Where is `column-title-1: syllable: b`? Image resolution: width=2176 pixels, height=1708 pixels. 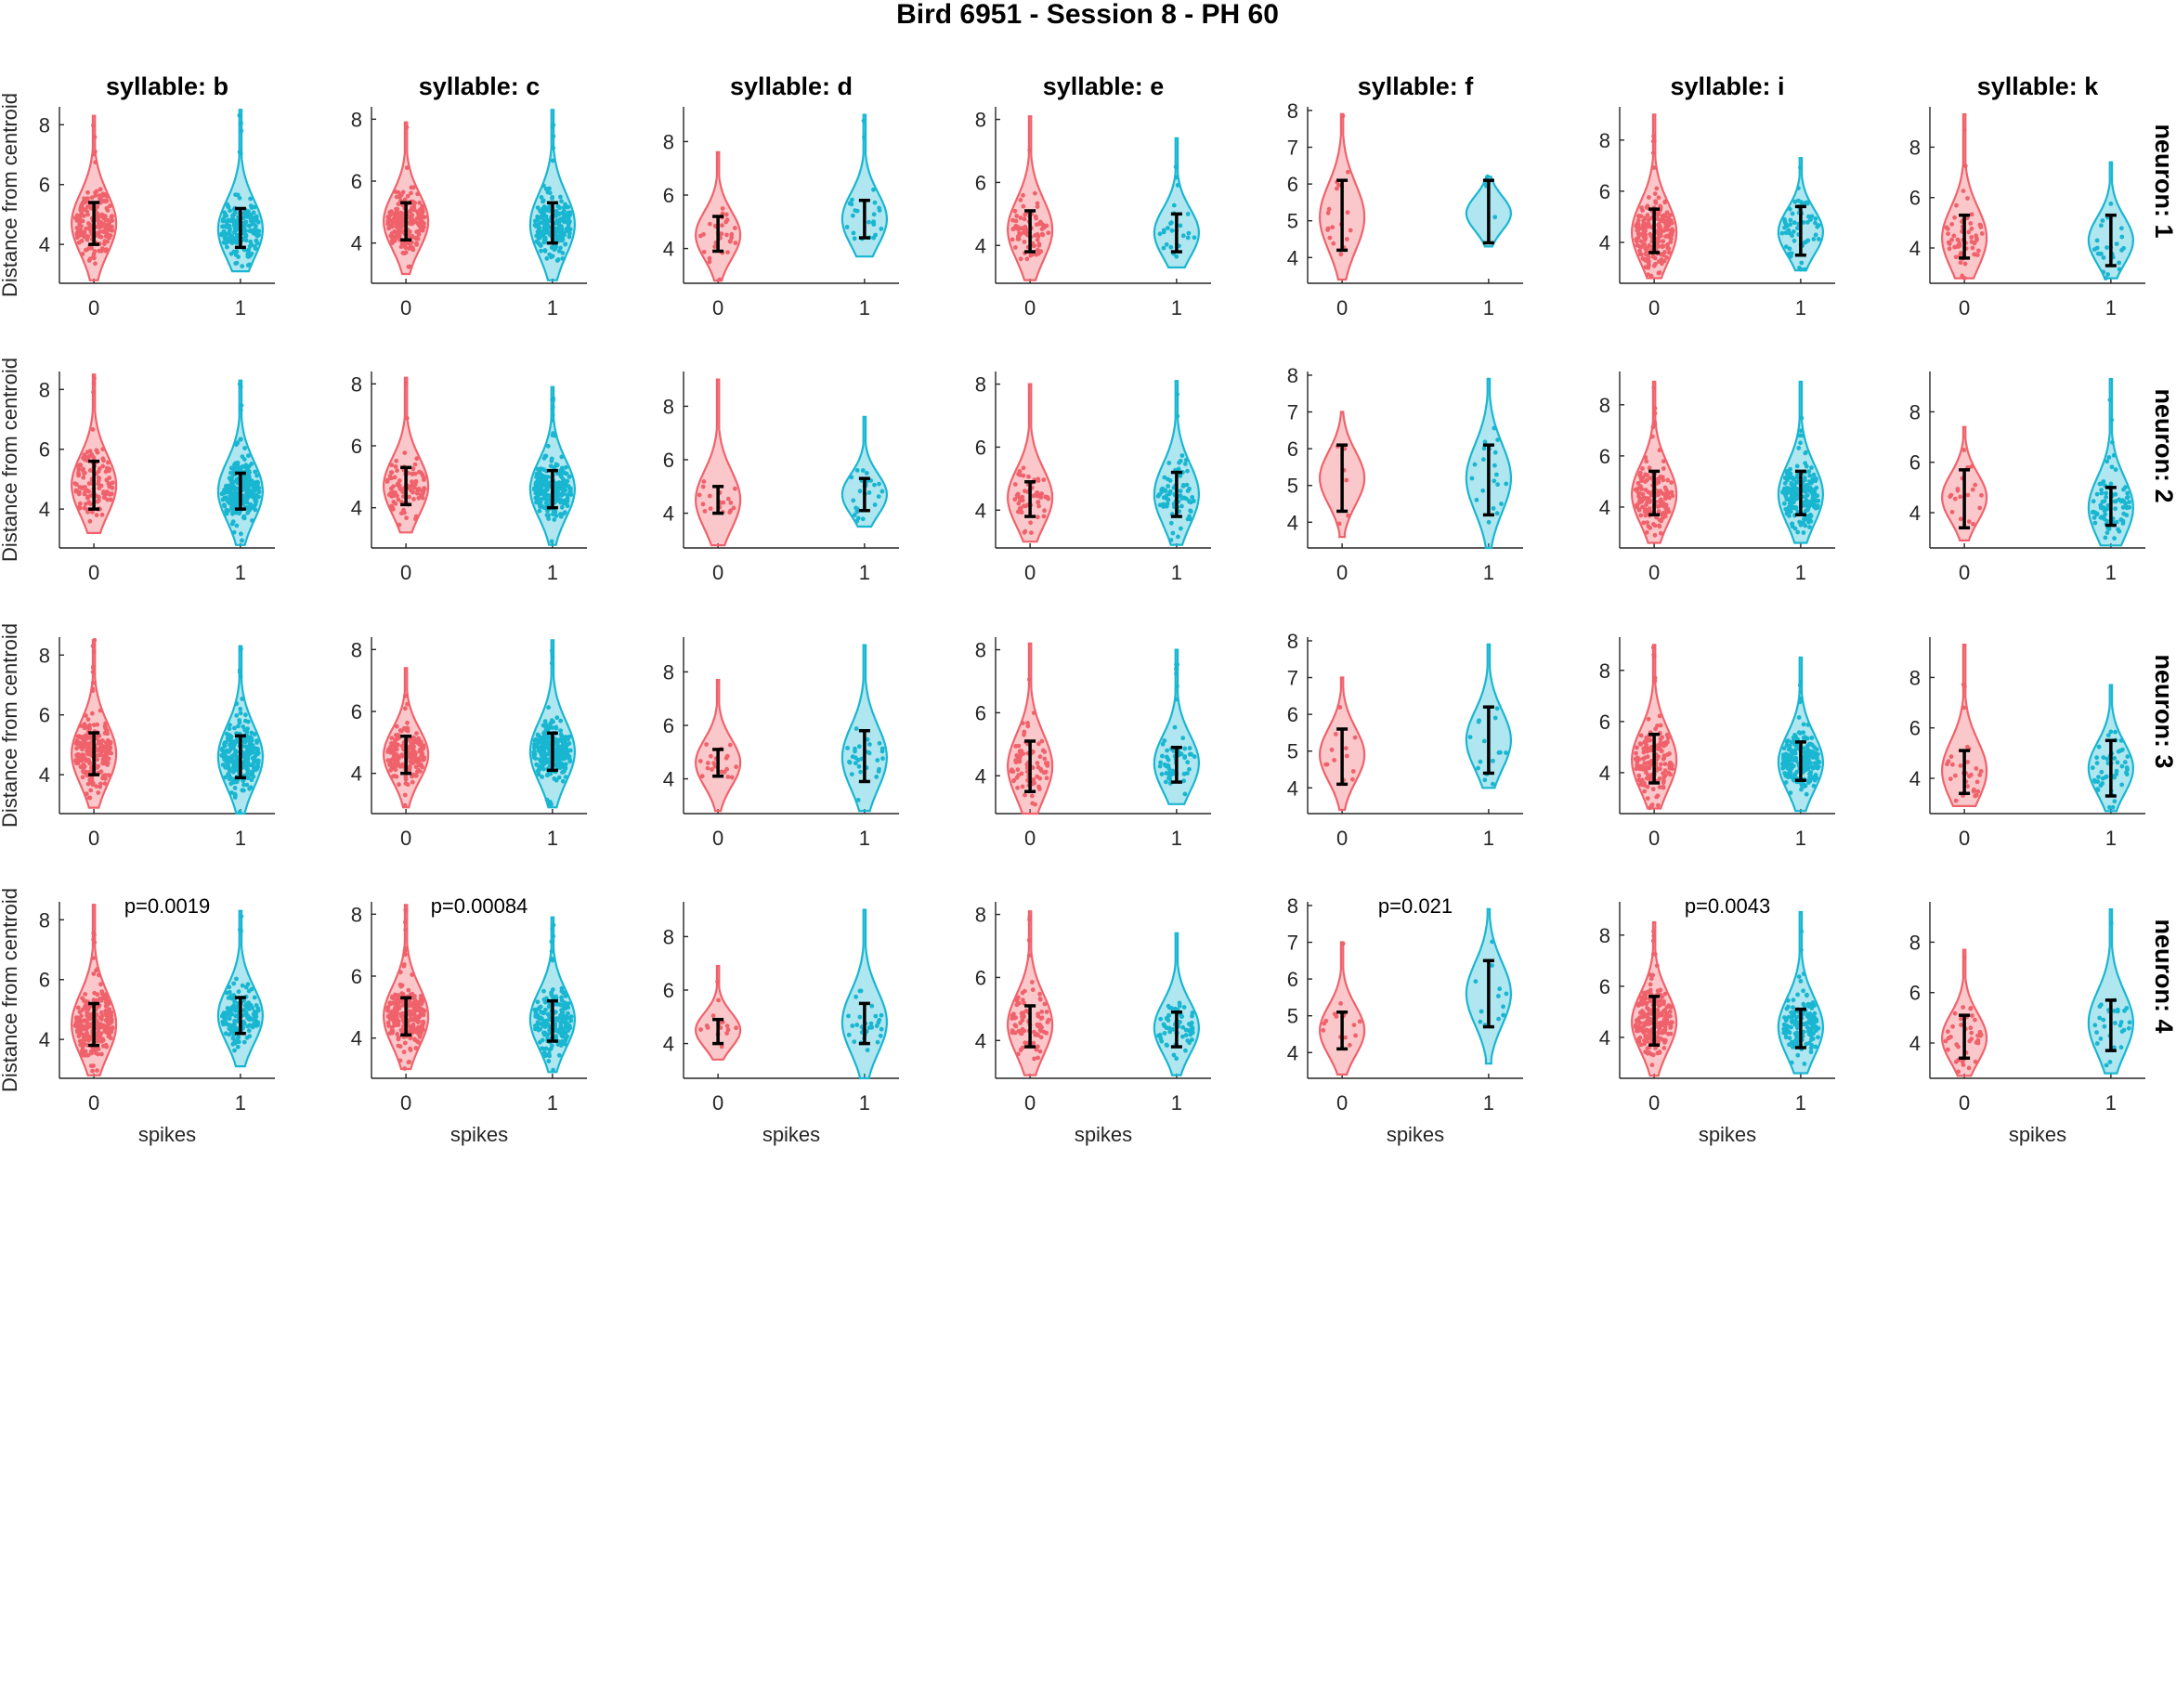
column-title-1: syllable: b is located at coordinates (167, 86).